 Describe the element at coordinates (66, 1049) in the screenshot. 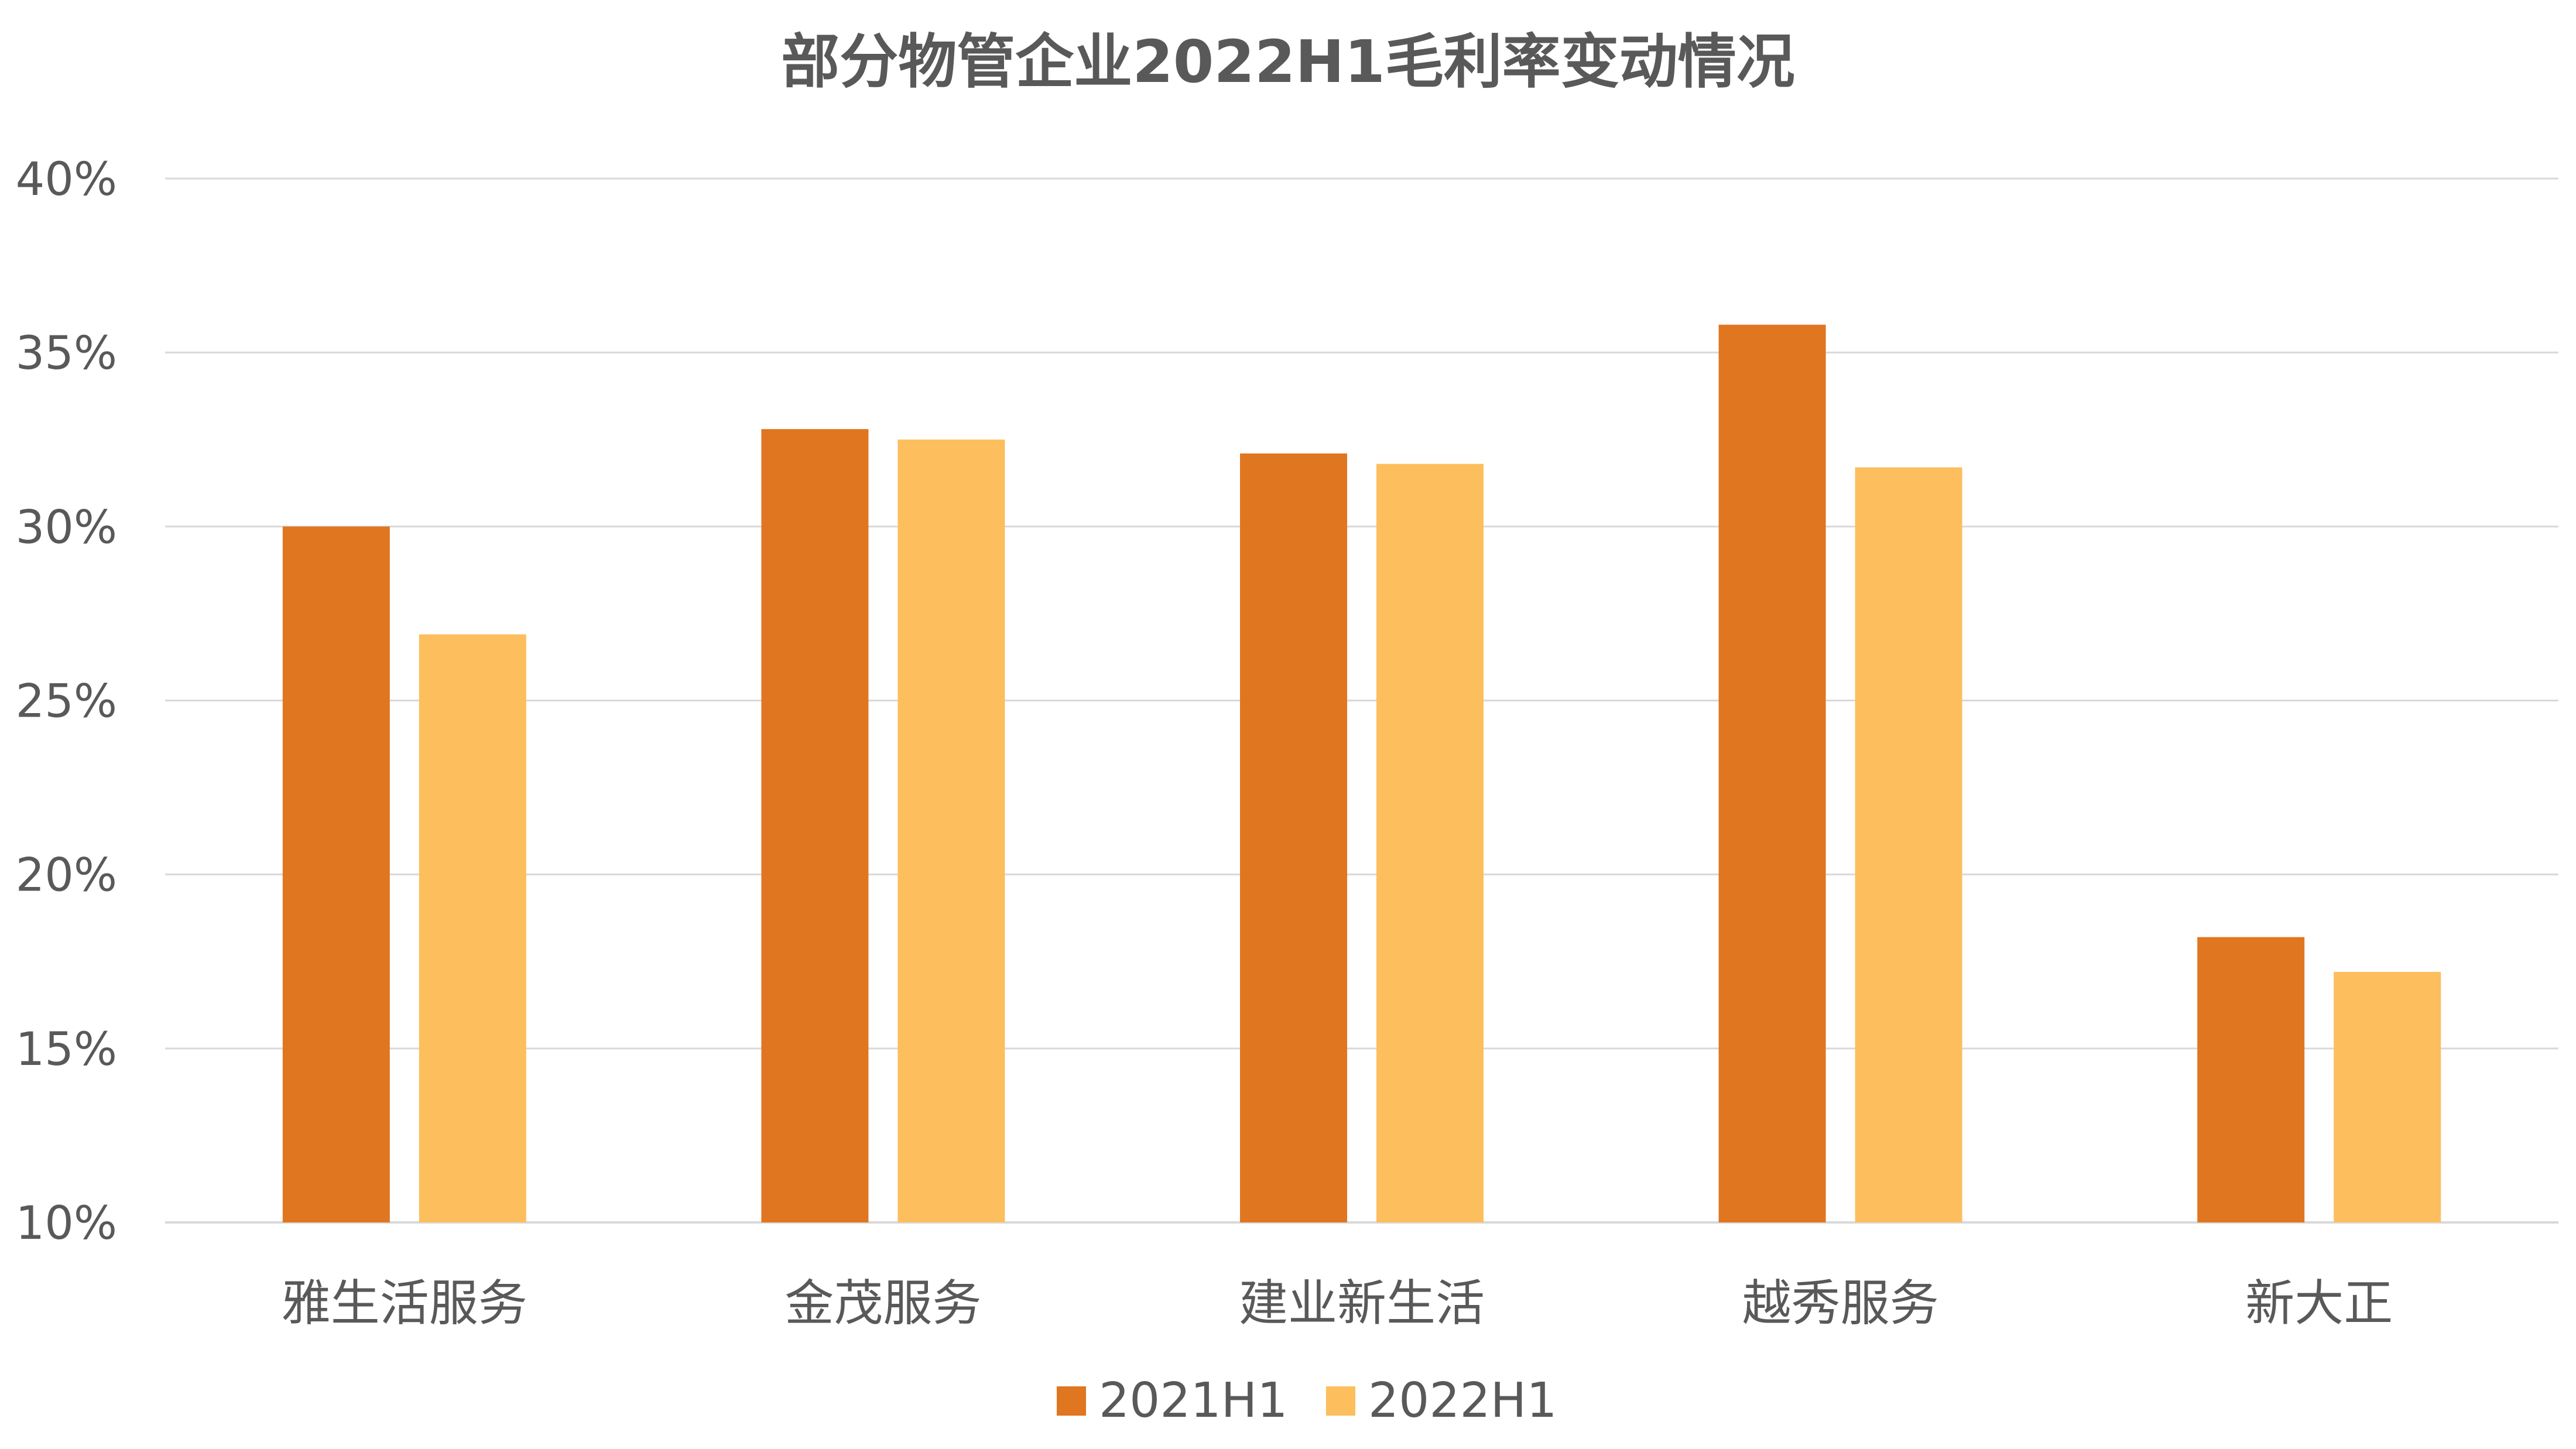

I see `y-tick-label: 15%` at that location.